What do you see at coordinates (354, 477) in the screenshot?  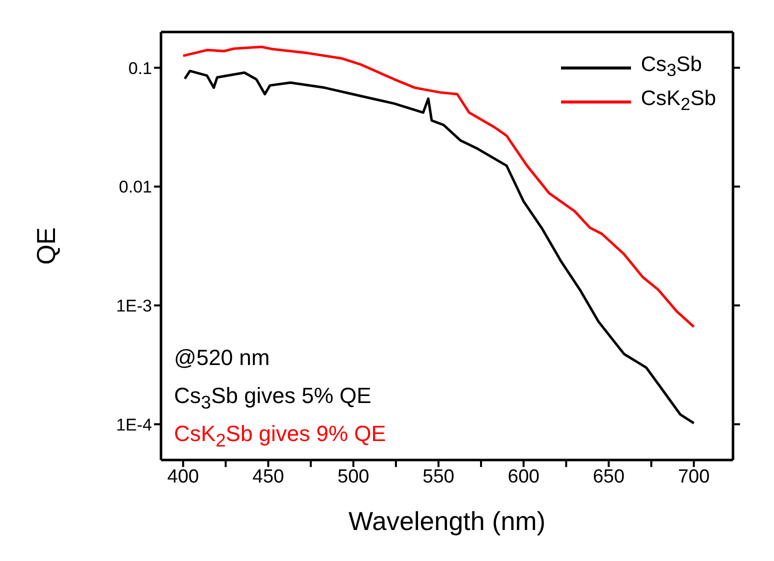 I see `x-tick-label: 500` at bounding box center [354, 477].